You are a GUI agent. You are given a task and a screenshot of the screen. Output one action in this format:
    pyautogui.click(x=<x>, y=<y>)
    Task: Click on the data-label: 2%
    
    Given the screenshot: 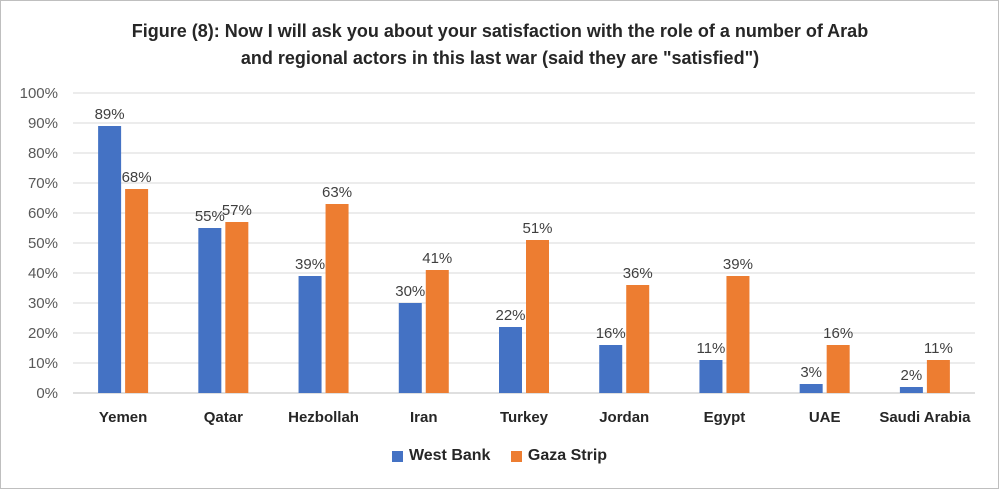 What is the action you would take?
    pyautogui.click(x=912, y=375)
    